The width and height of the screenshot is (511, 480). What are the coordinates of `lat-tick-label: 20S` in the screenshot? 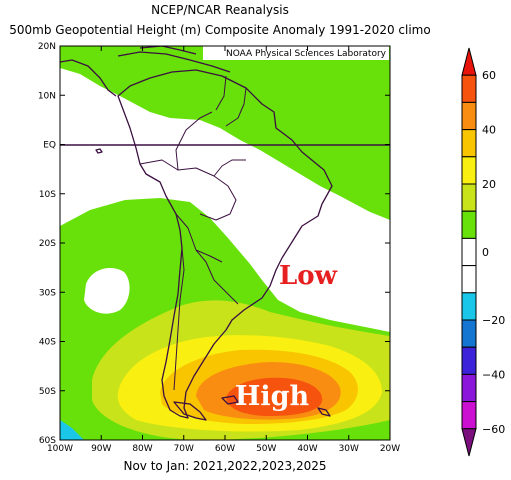 It's located at (47, 244).